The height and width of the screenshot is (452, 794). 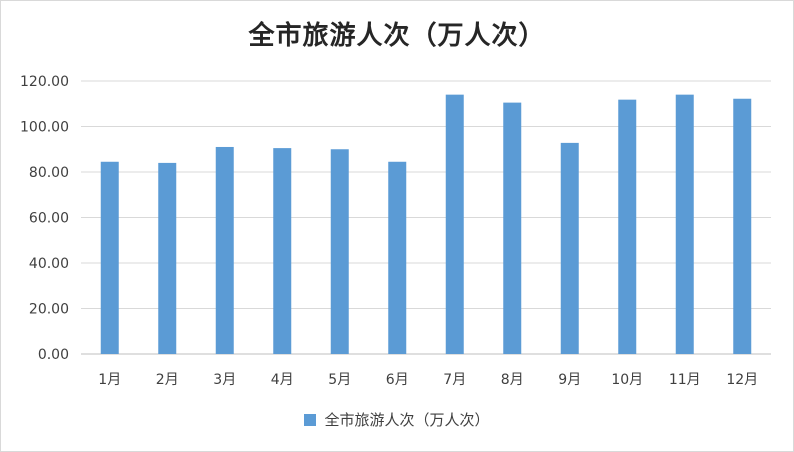 What do you see at coordinates (397, 36) in the screenshot?
I see `chart-title: 全市旅游人次（万人次）` at bounding box center [397, 36].